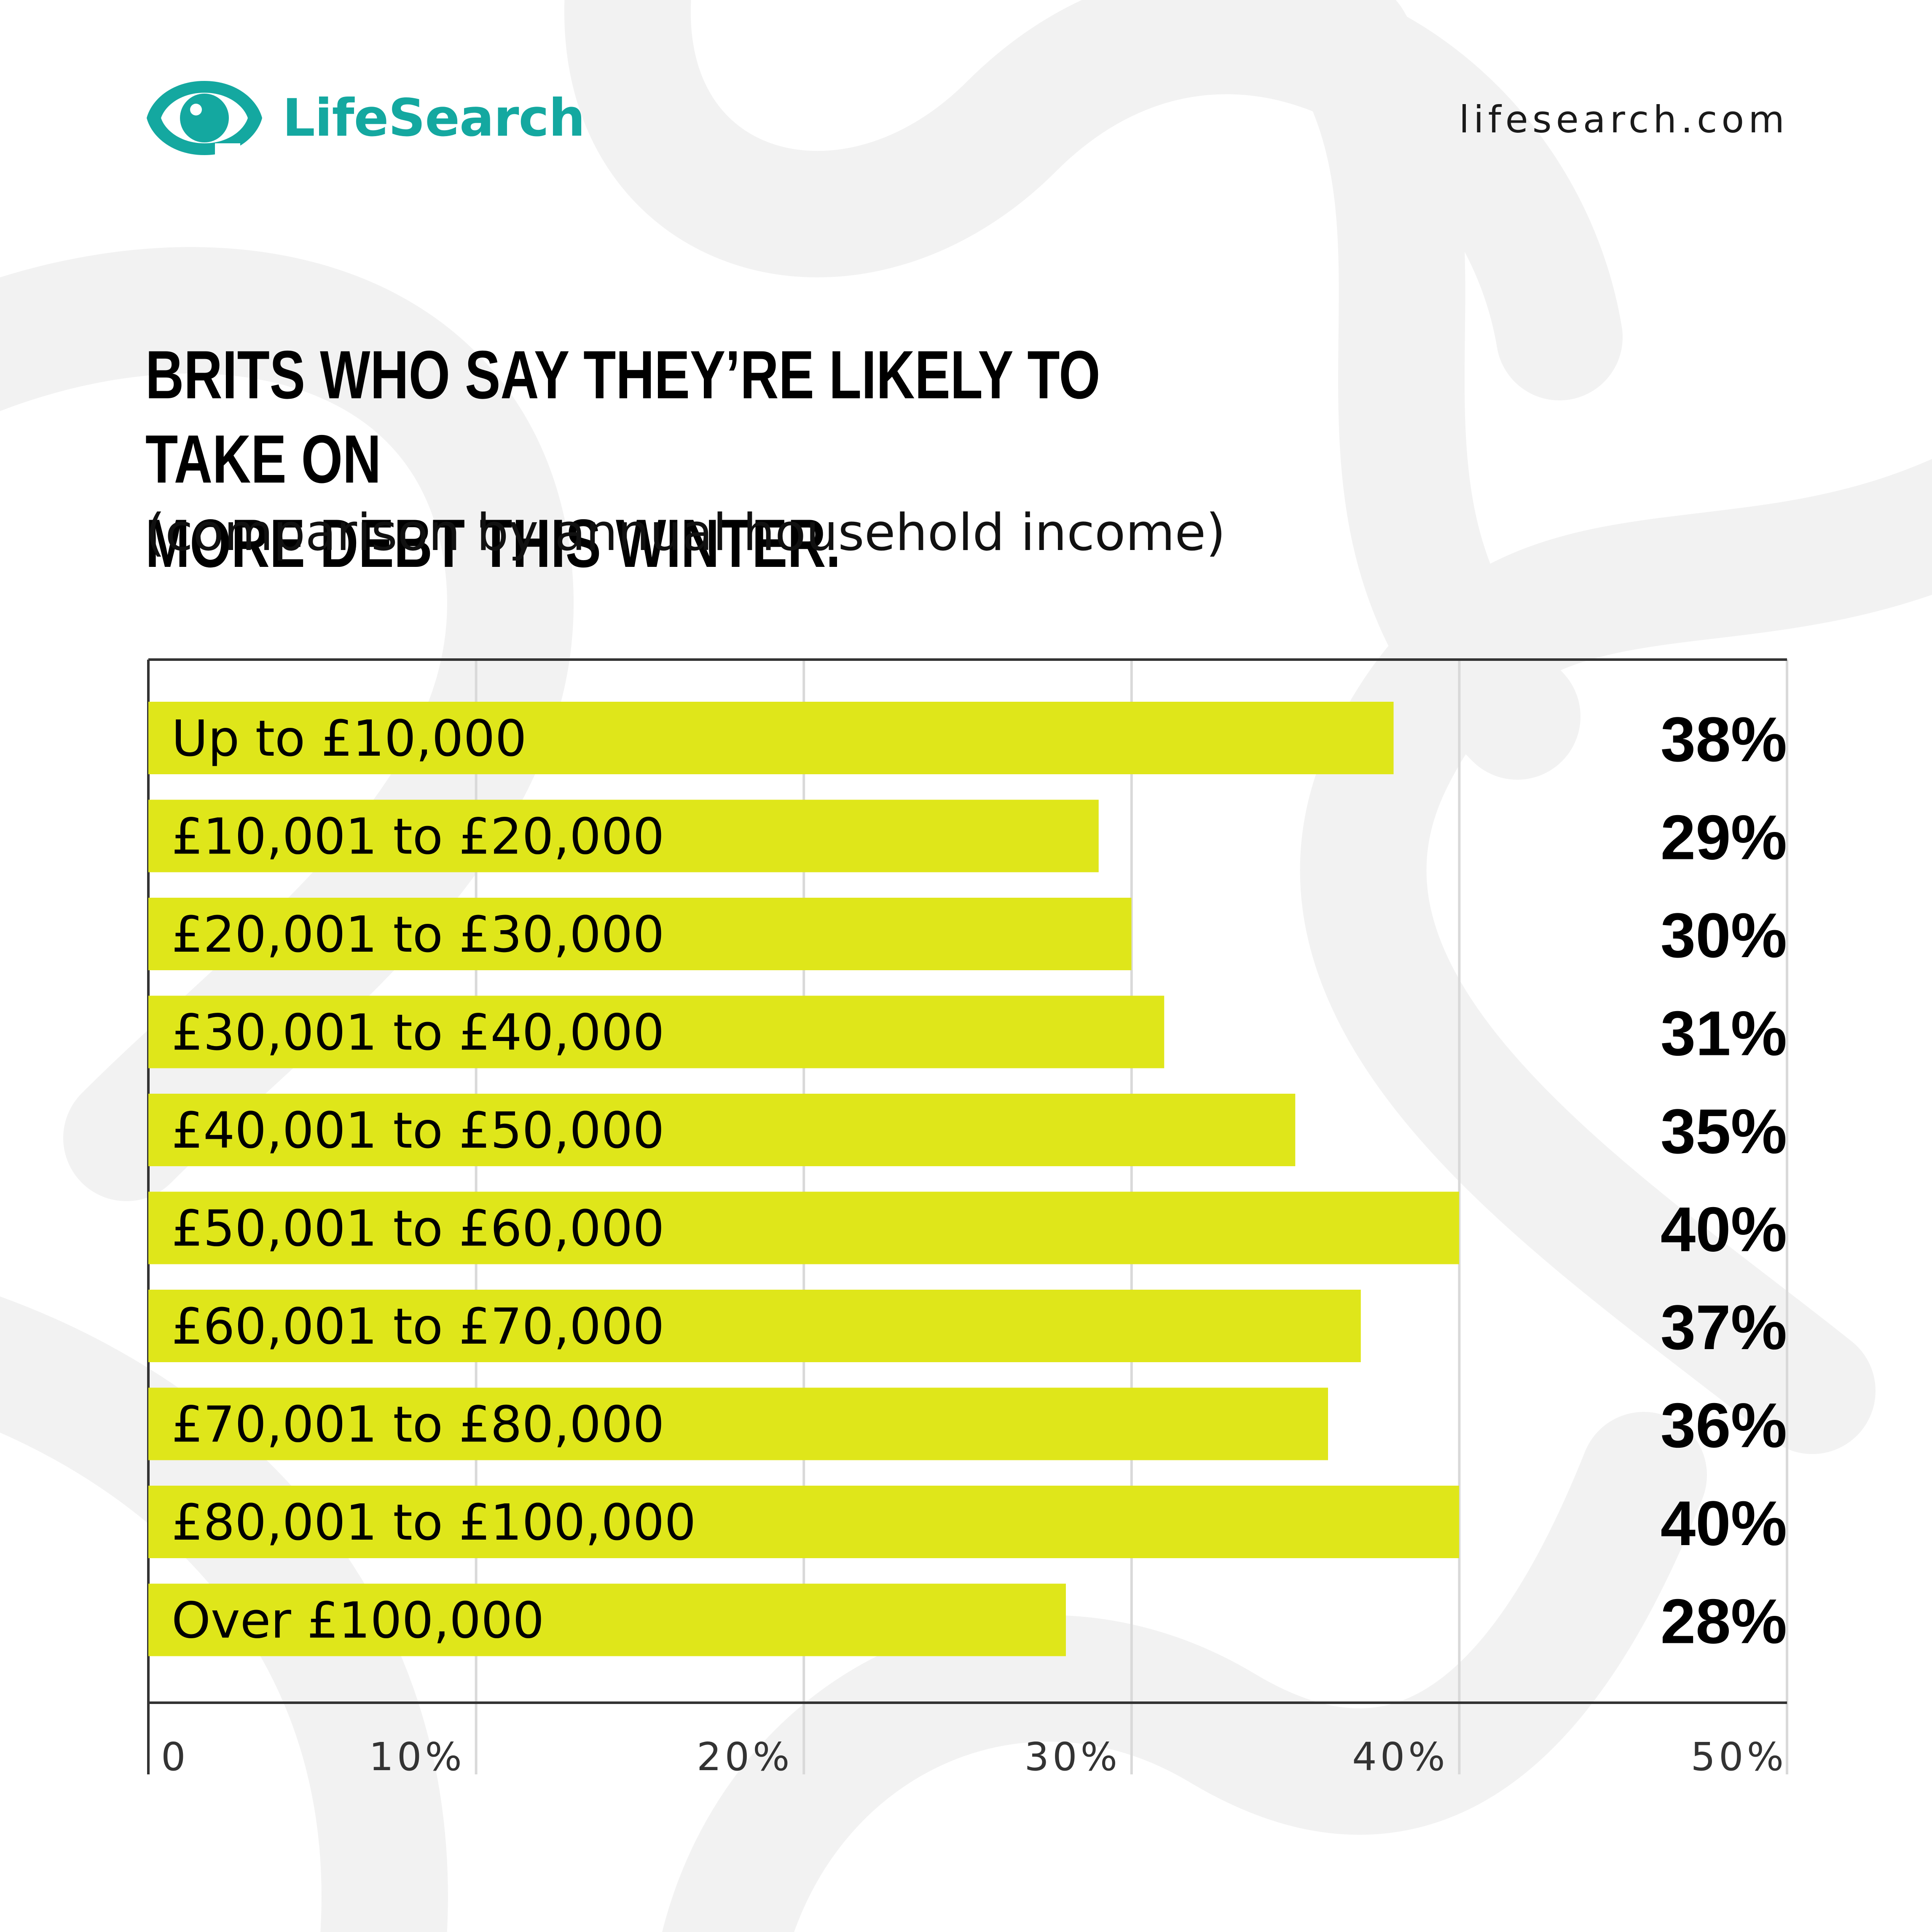  I want to click on bar-category-label: Up to £10,000, so click(349, 738).